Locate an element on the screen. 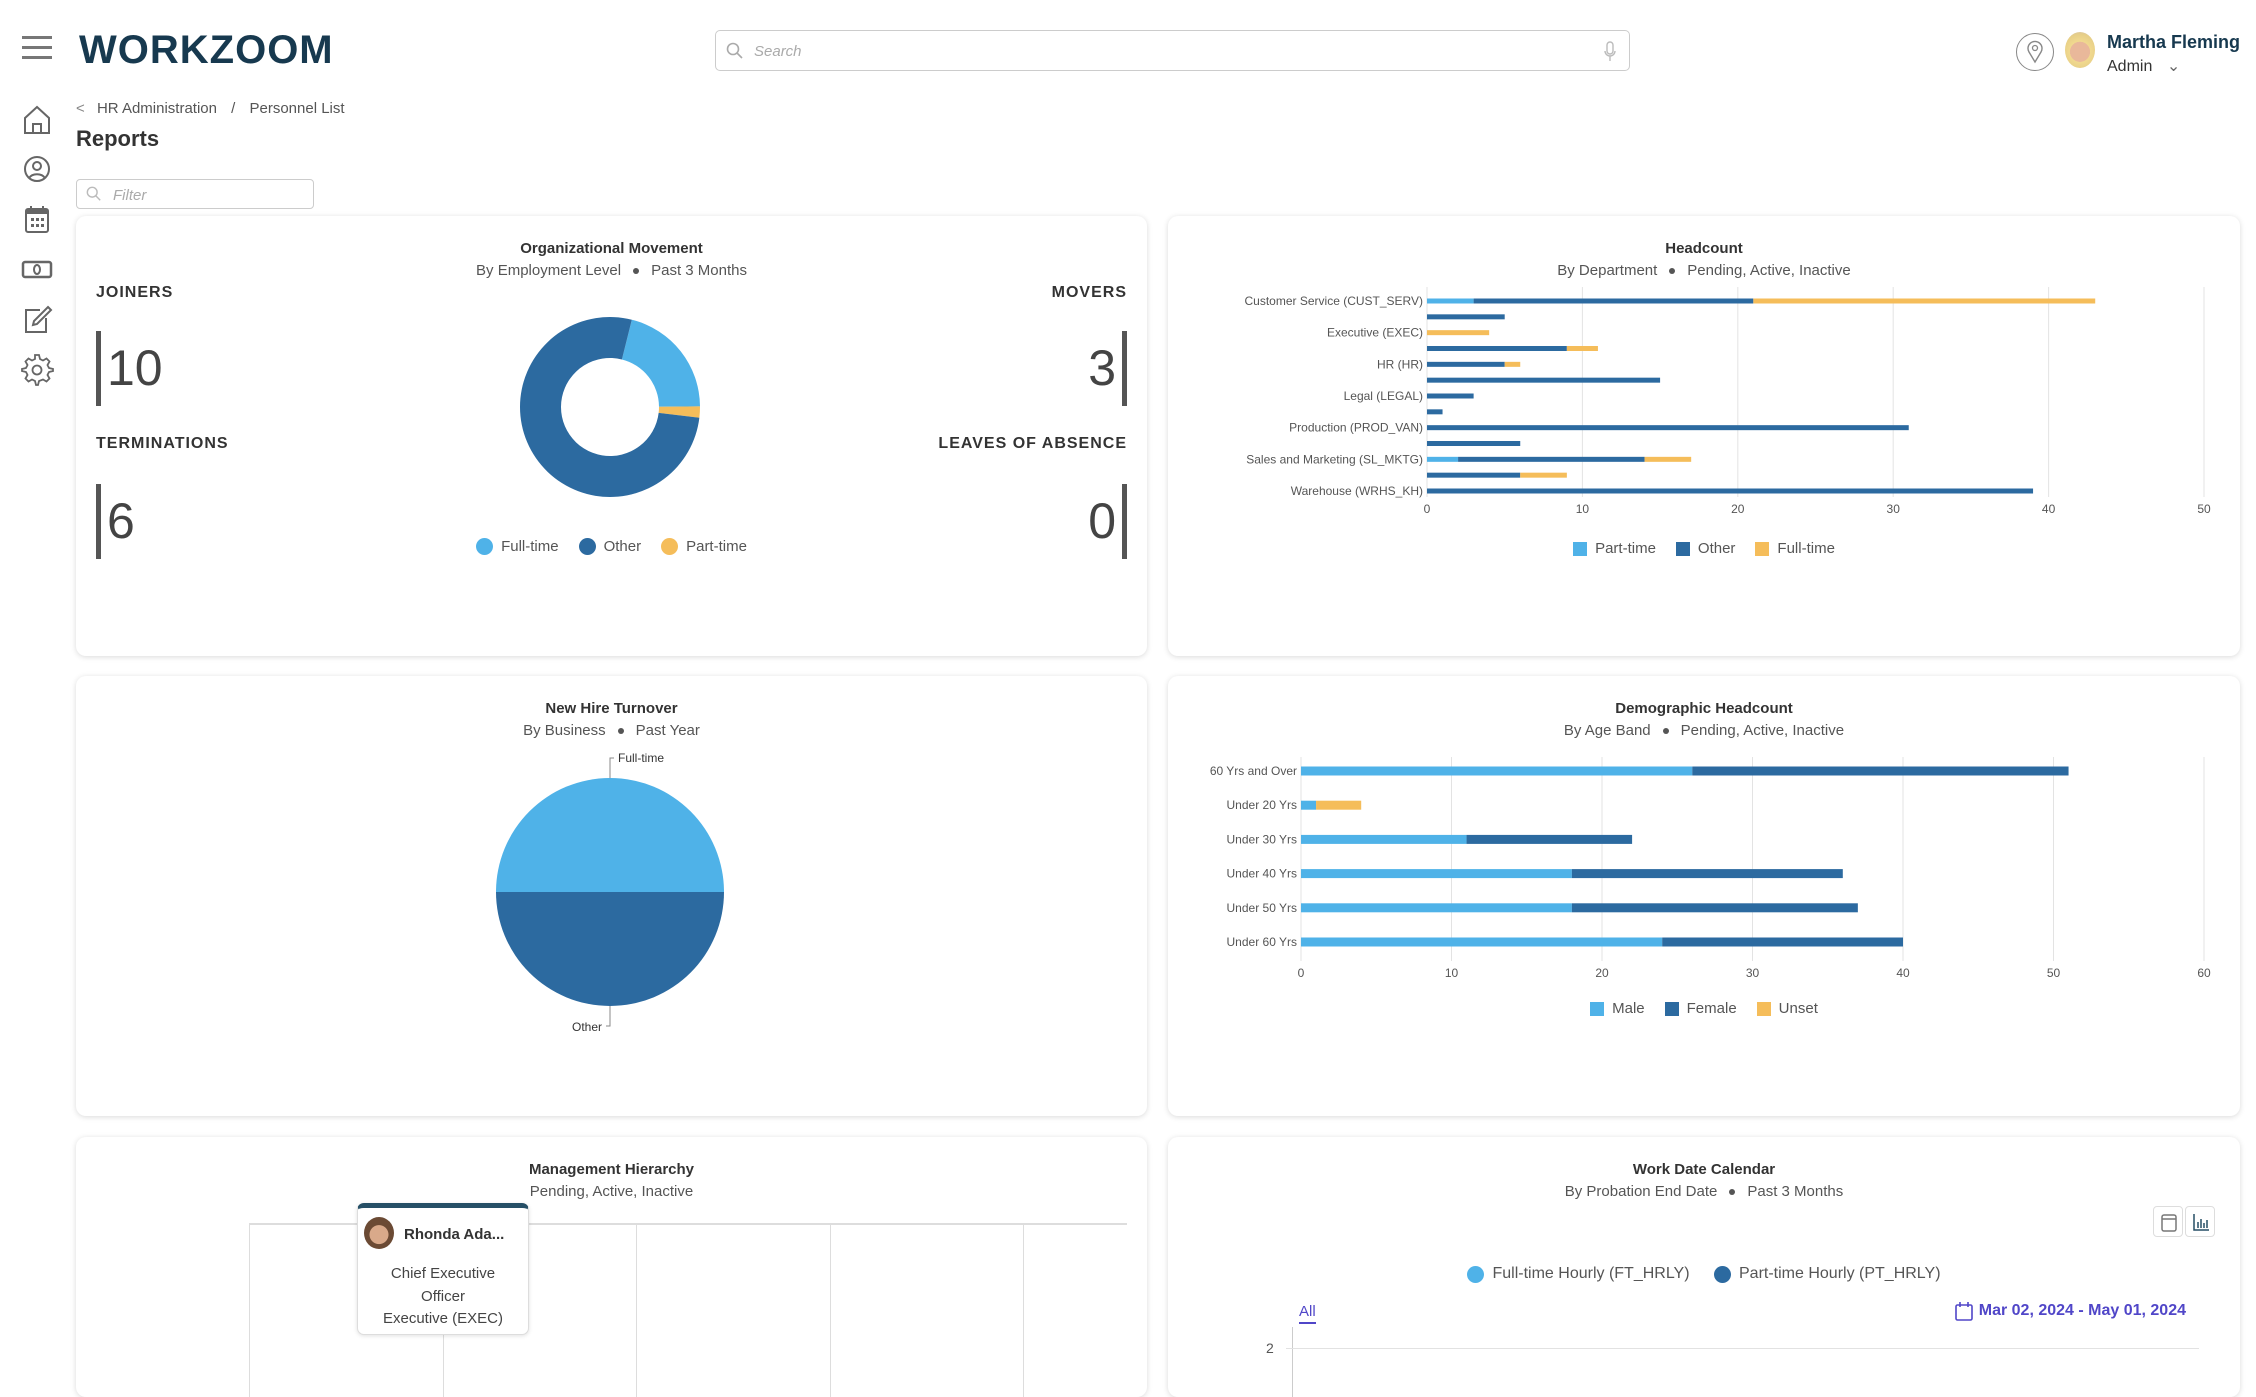 The image size is (2256, 1397). date-range-picker: Mar 02, 2024 - May 01, 2024 is located at coordinates (2070, 1311).